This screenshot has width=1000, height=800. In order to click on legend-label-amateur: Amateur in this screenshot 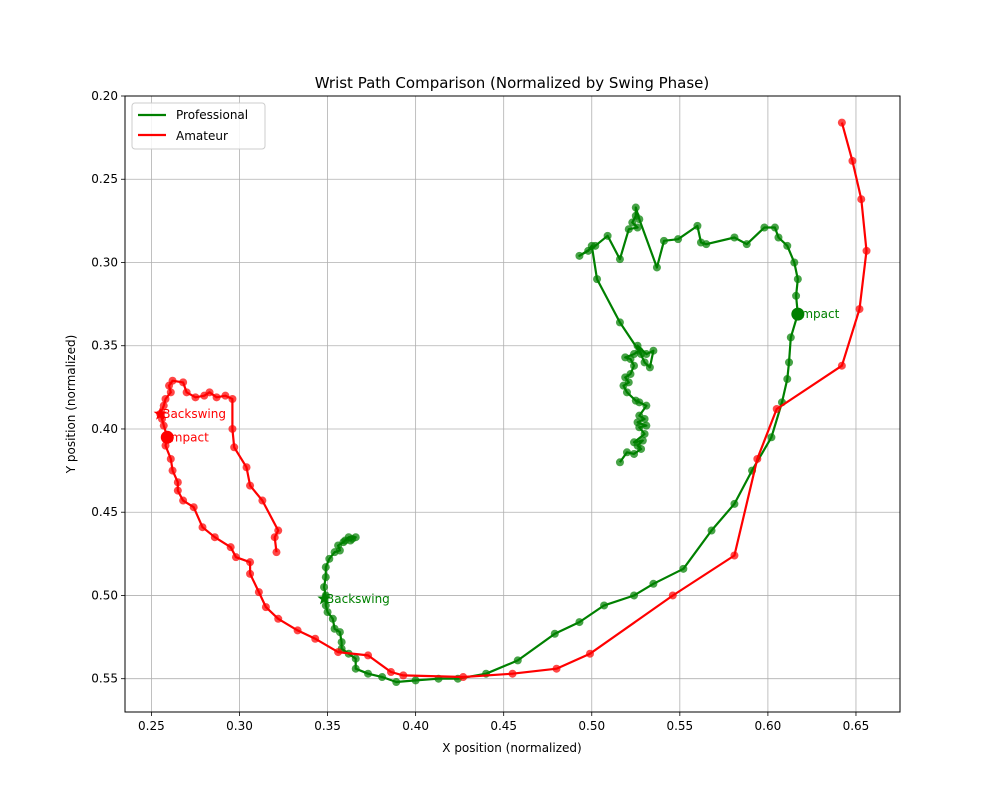, I will do `click(202, 136)`.